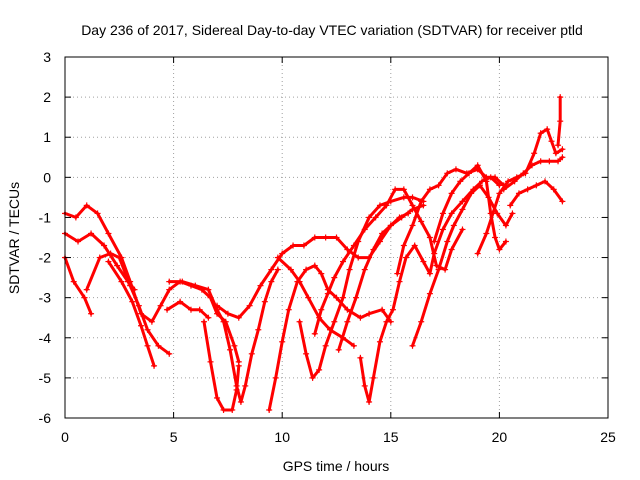 This screenshot has height=480, width=640. What do you see at coordinates (45, 258) in the screenshot?
I see `y-tick-label: -2` at bounding box center [45, 258].